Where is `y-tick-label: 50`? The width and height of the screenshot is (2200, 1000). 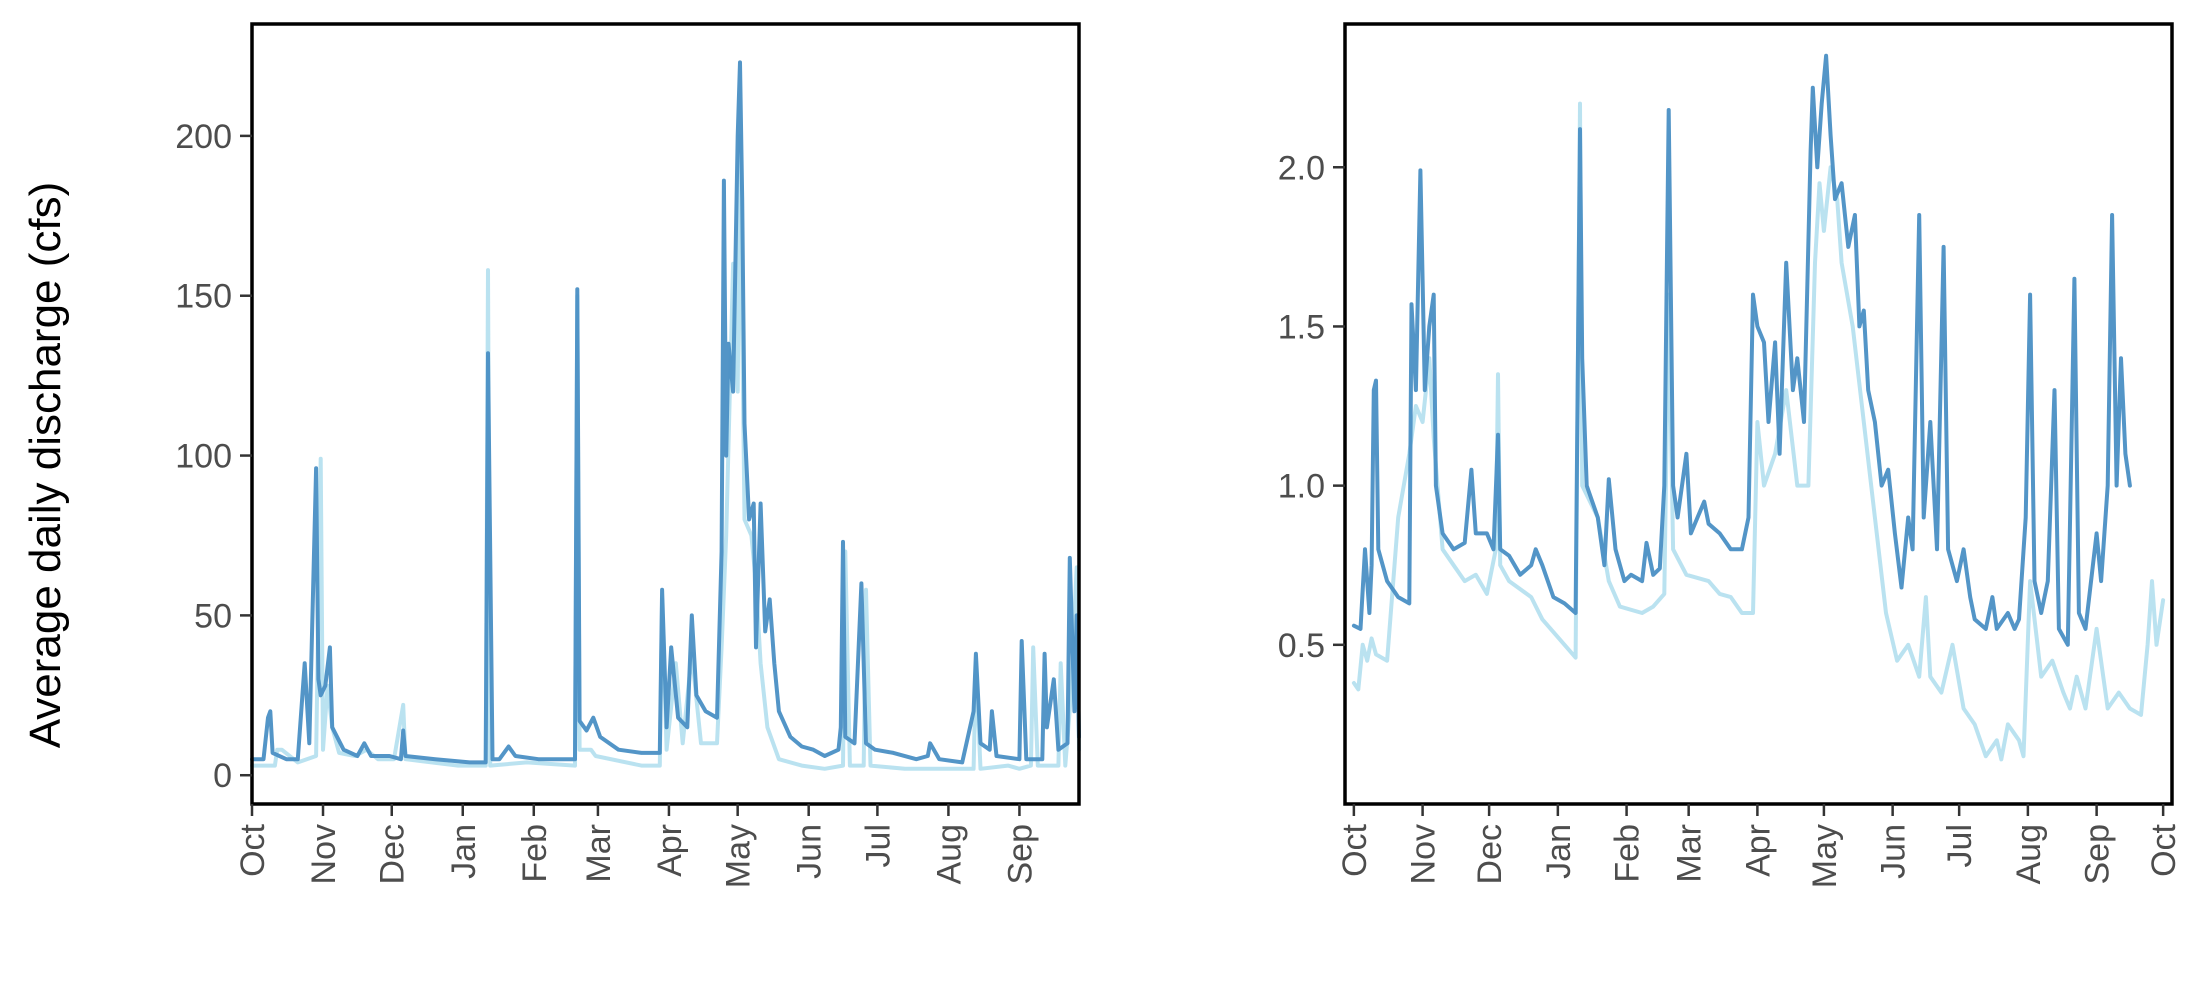 y-tick-label: 50 is located at coordinates (213, 616).